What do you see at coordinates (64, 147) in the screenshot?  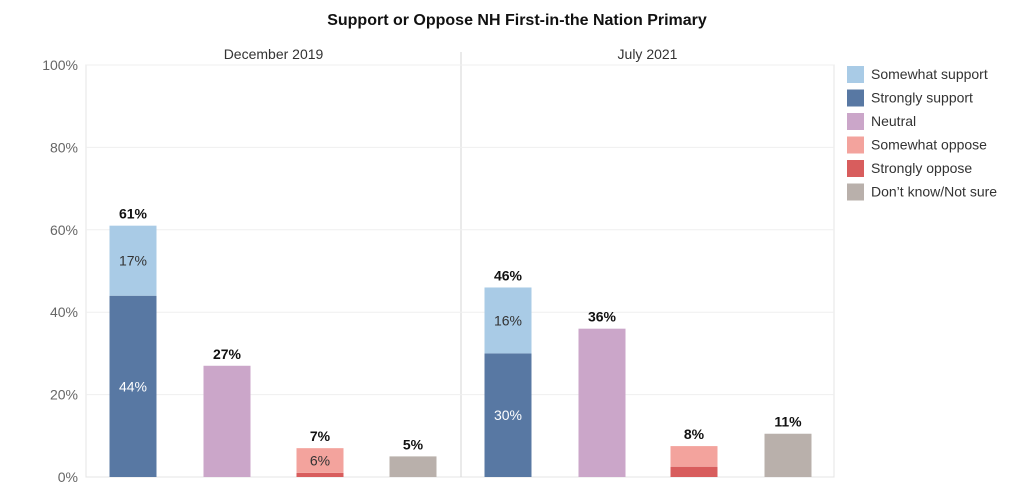 I see `y-tick-label: 80%` at bounding box center [64, 147].